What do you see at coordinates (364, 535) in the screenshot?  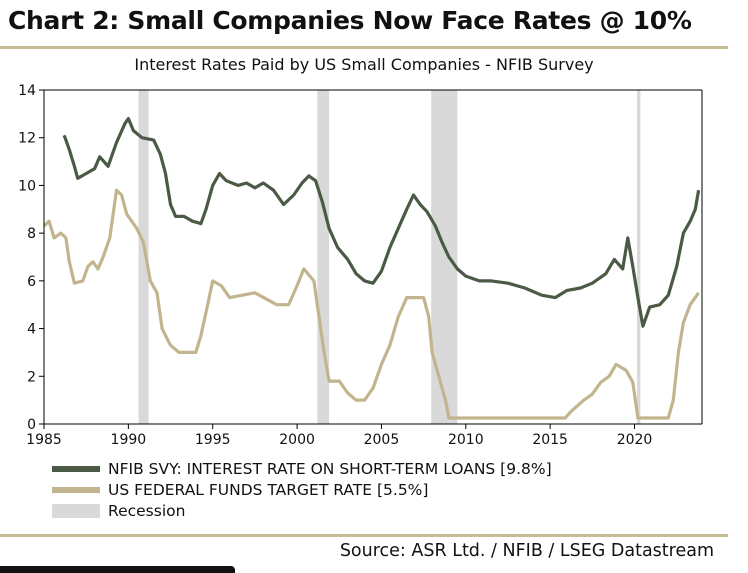 I see `source-rule` at bounding box center [364, 535].